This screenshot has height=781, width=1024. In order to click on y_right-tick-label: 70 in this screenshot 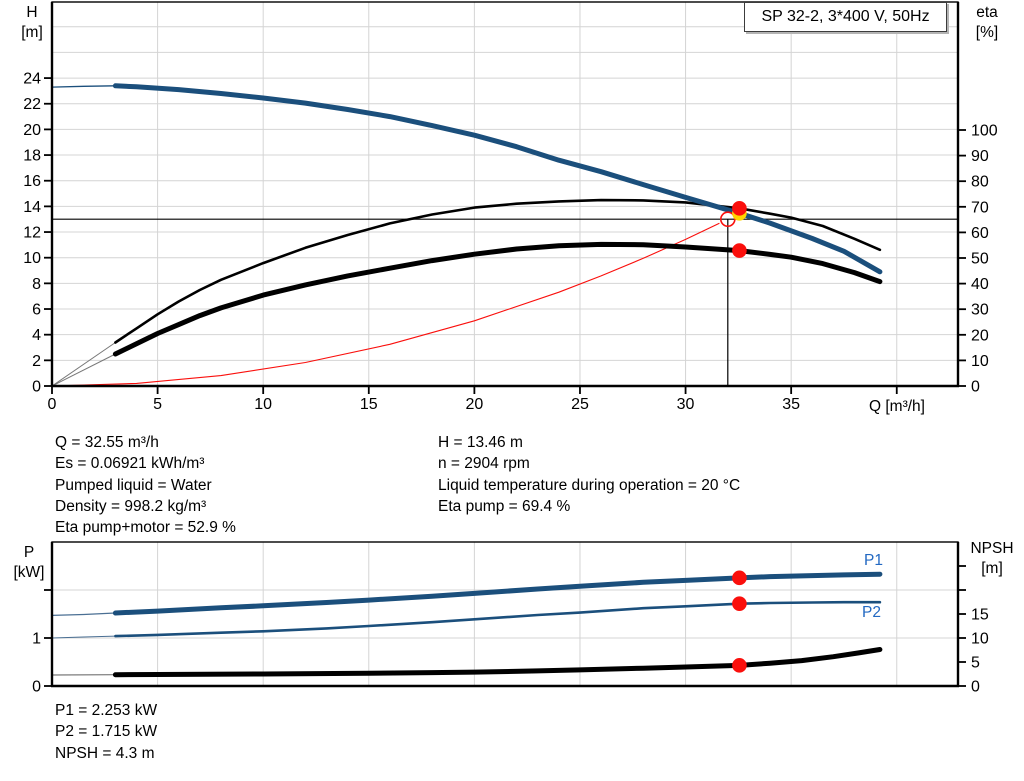, I will do `click(980, 207)`.